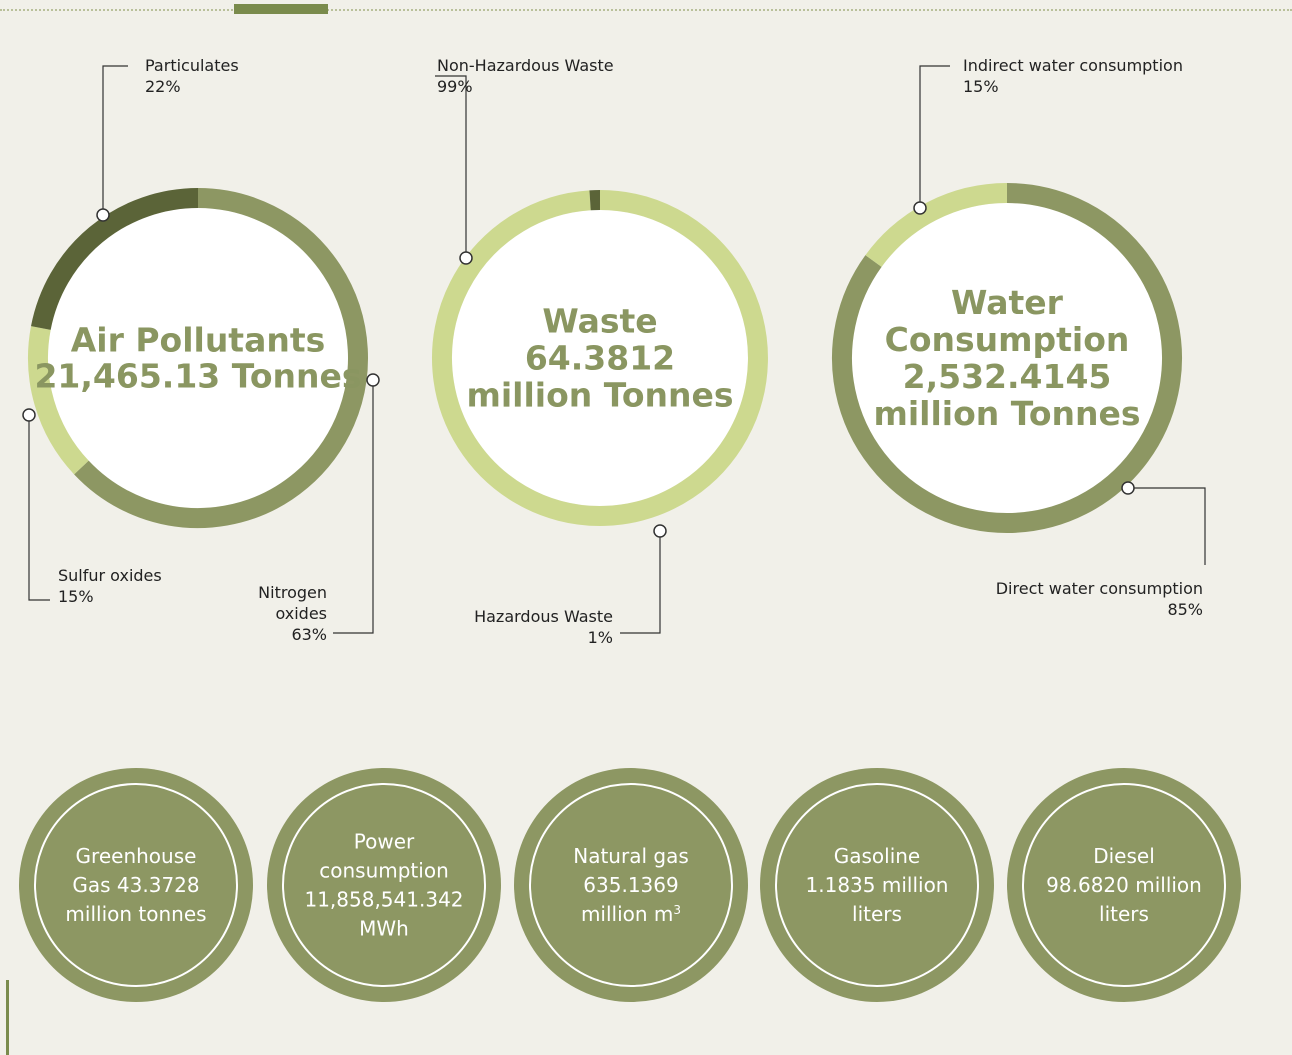  Describe the element at coordinates (292, 592) in the screenshot. I see `air-pollutants-nitrogen-oxides-name-label: Nitrogen` at that location.